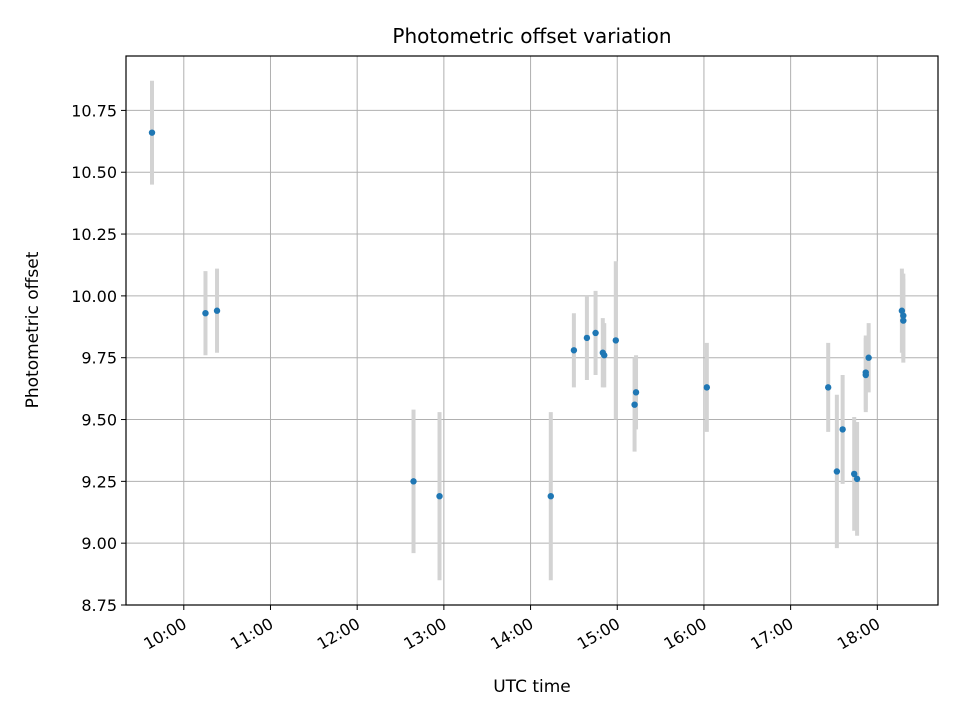 This screenshot has width=960, height=720. Describe the element at coordinates (771, 634) in the screenshot. I see `x-tick-label: 17:00` at that location.